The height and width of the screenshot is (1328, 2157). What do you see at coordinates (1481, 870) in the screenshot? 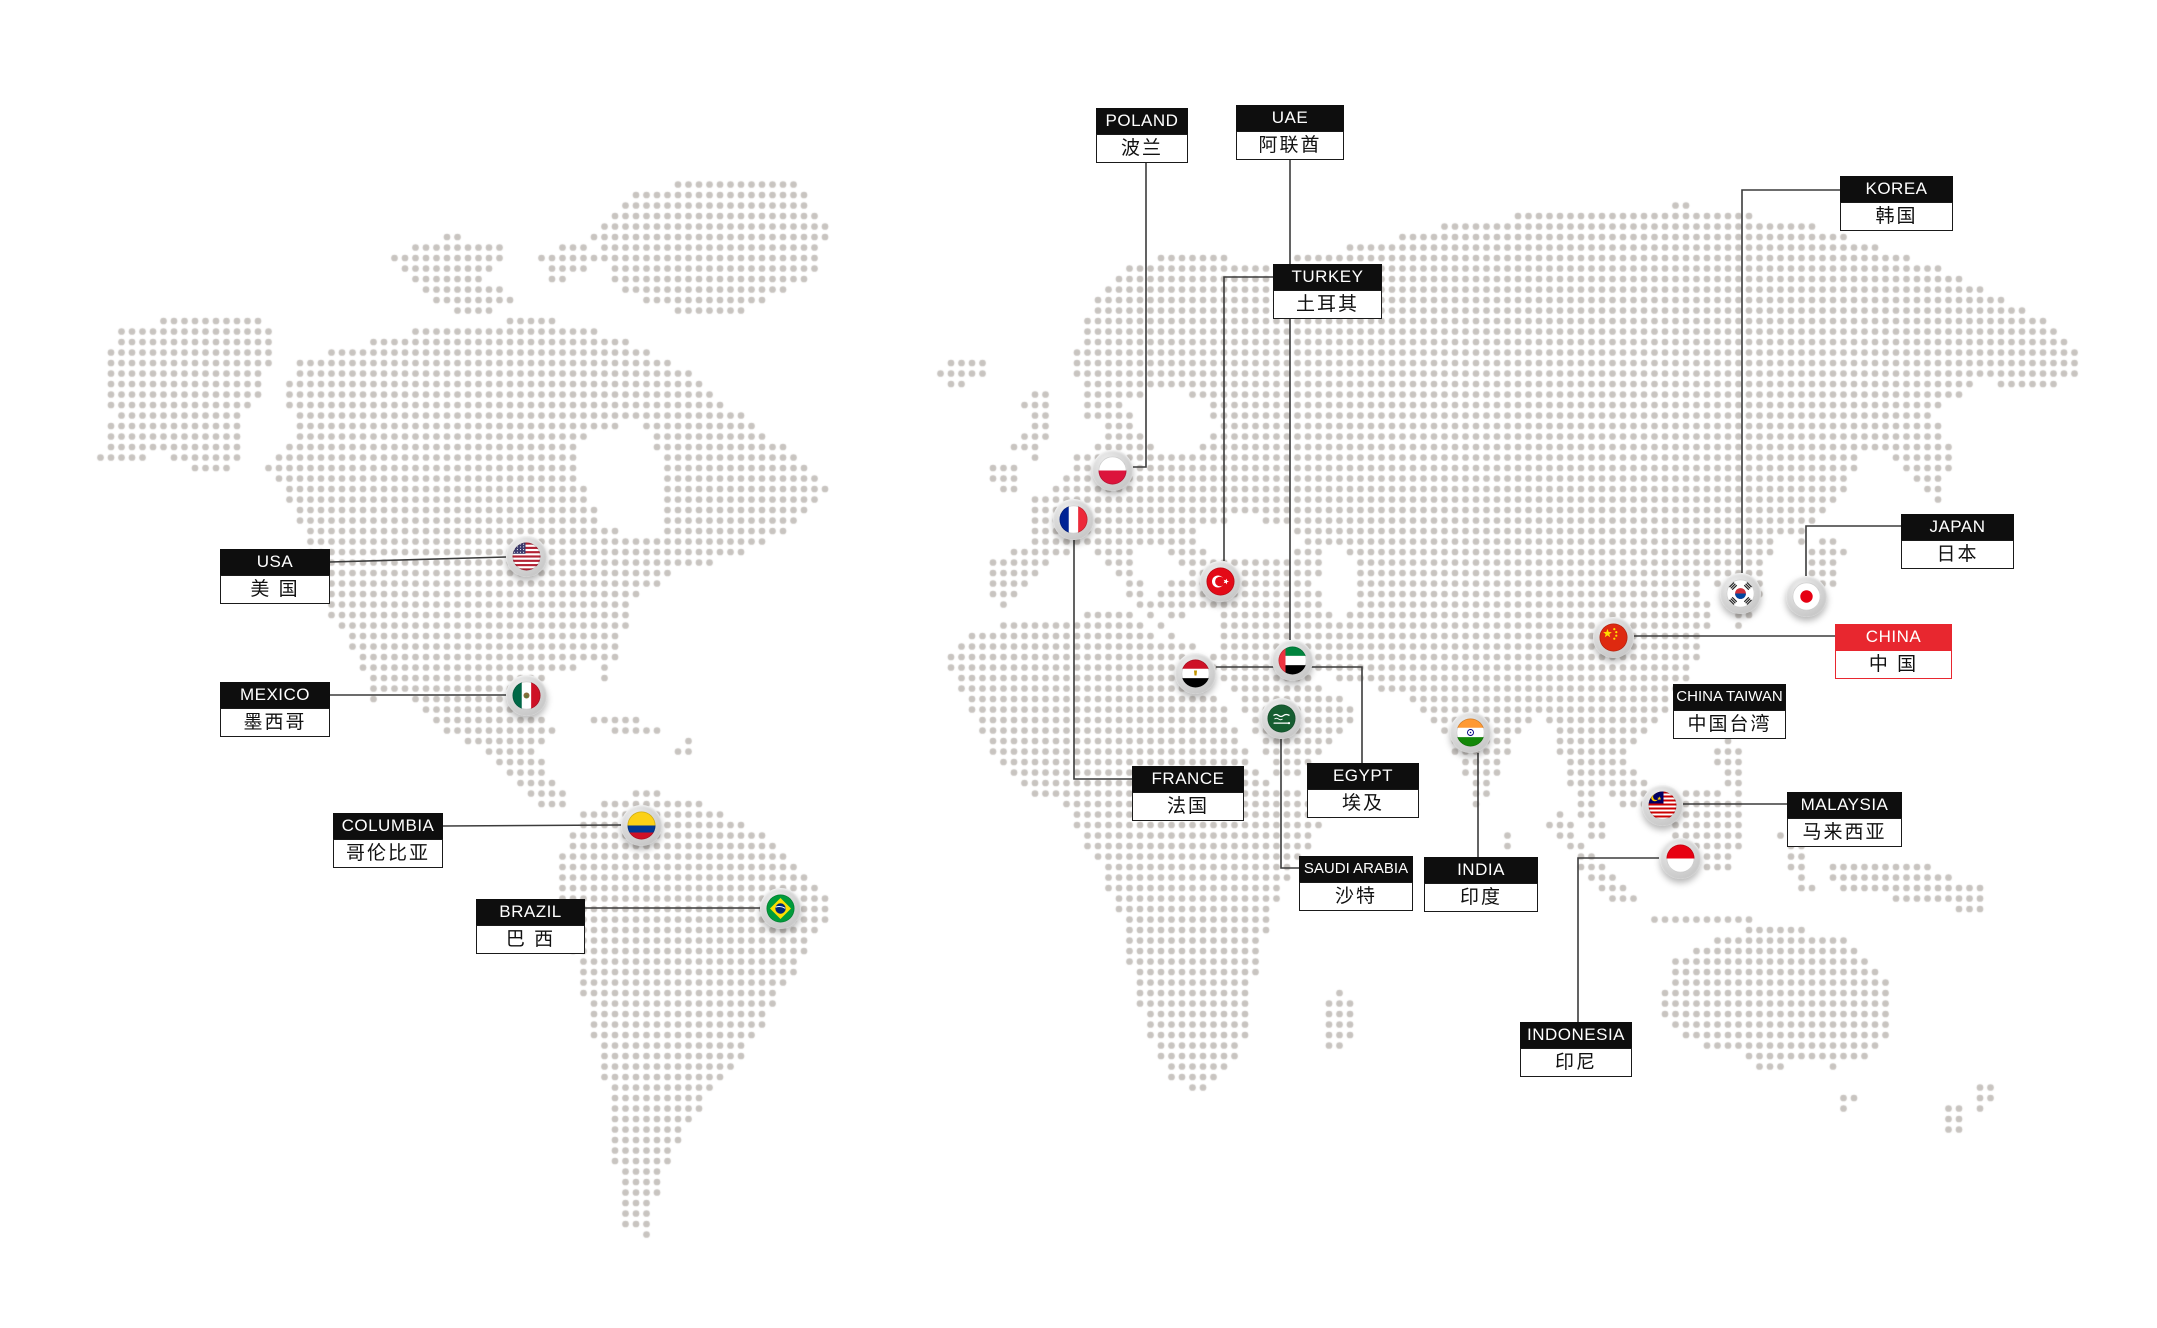
I see `country-name-en: INDIA` at bounding box center [1481, 870].